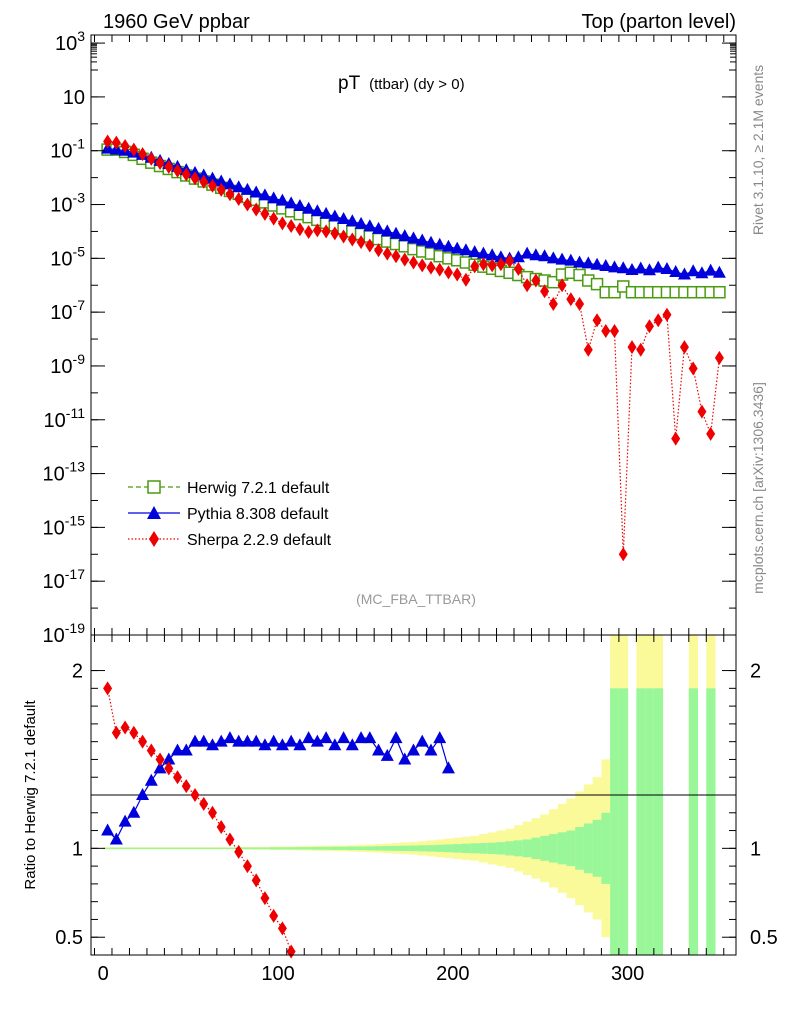 The width and height of the screenshot is (786, 1024). I want to click on chart-title-sub: (ttbar) (dy > 0), so click(416, 84).